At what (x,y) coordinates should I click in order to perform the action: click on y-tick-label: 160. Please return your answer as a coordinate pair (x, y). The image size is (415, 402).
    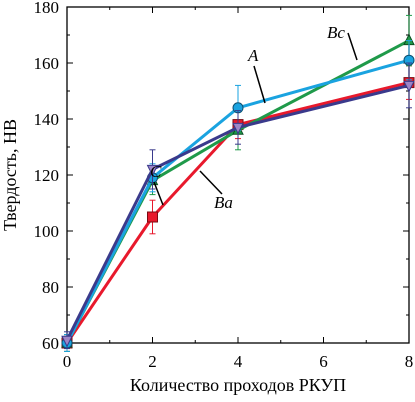
    Looking at the image, I should click on (47, 63).